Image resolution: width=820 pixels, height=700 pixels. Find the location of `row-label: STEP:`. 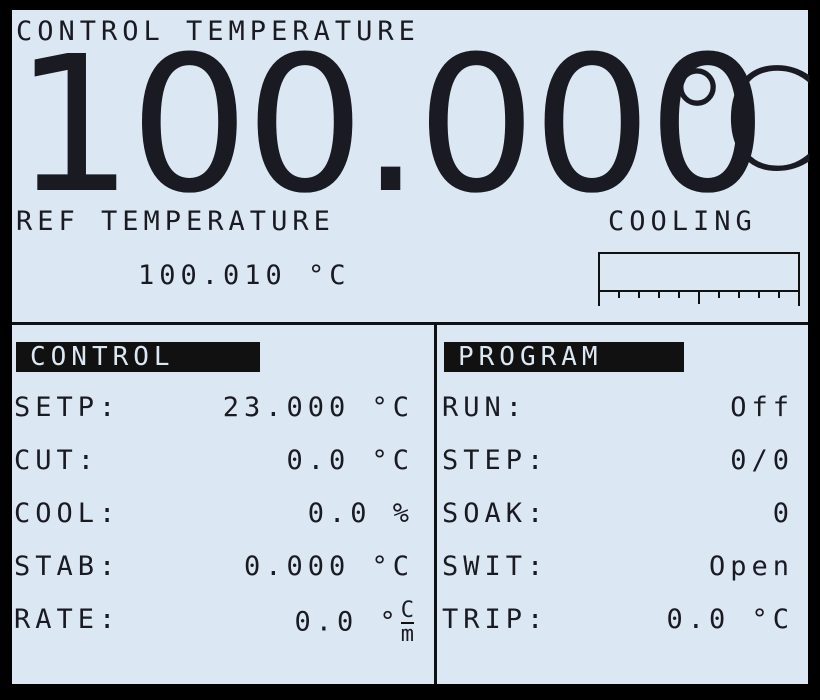

row-label: STEP: is located at coordinates (495, 460).